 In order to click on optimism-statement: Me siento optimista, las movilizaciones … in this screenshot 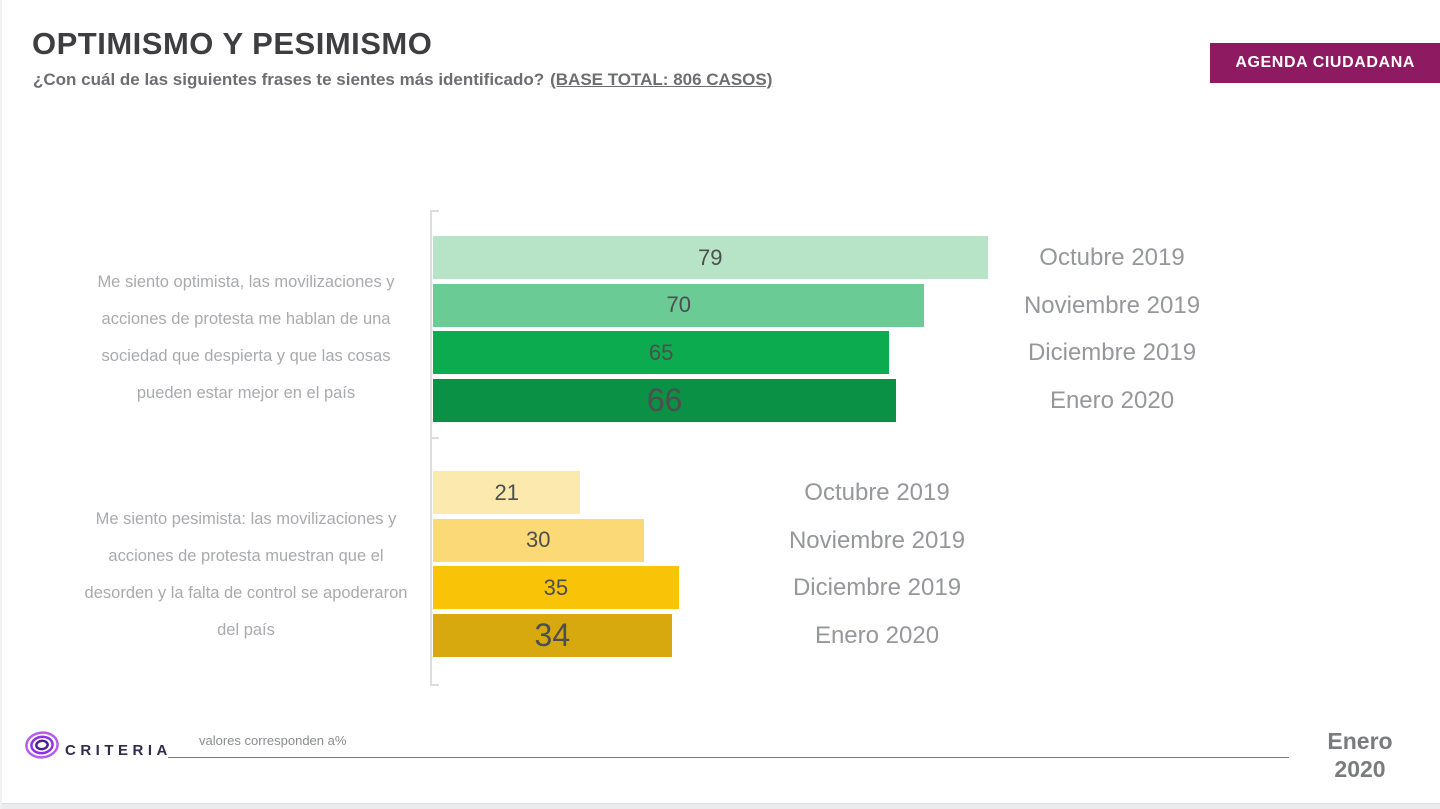, I will do `click(246, 337)`.